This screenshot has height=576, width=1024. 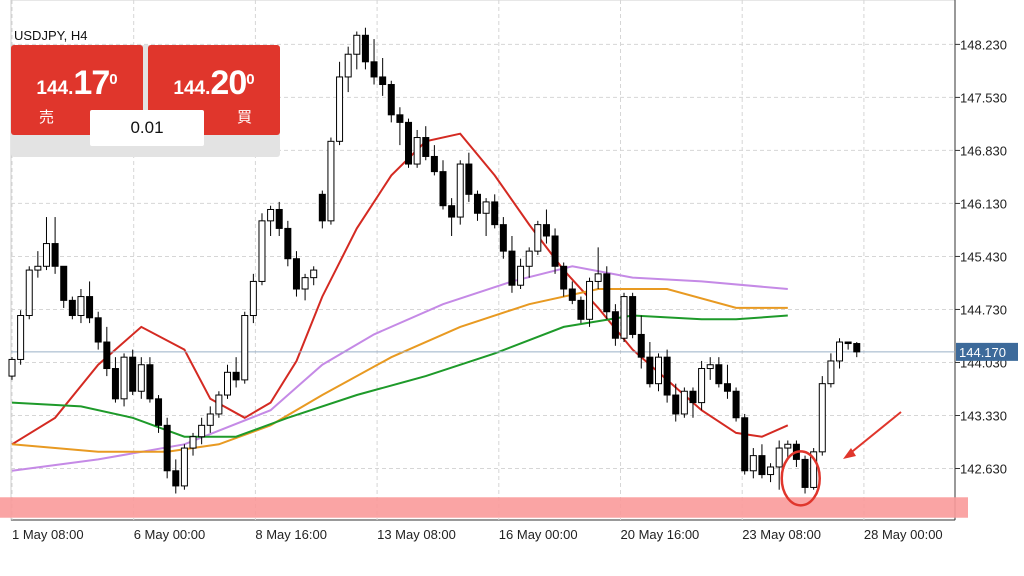 What do you see at coordinates (538, 534) in the screenshot?
I see `x-tick-label: 16 May 00:00` at bounding box center [538, 534].